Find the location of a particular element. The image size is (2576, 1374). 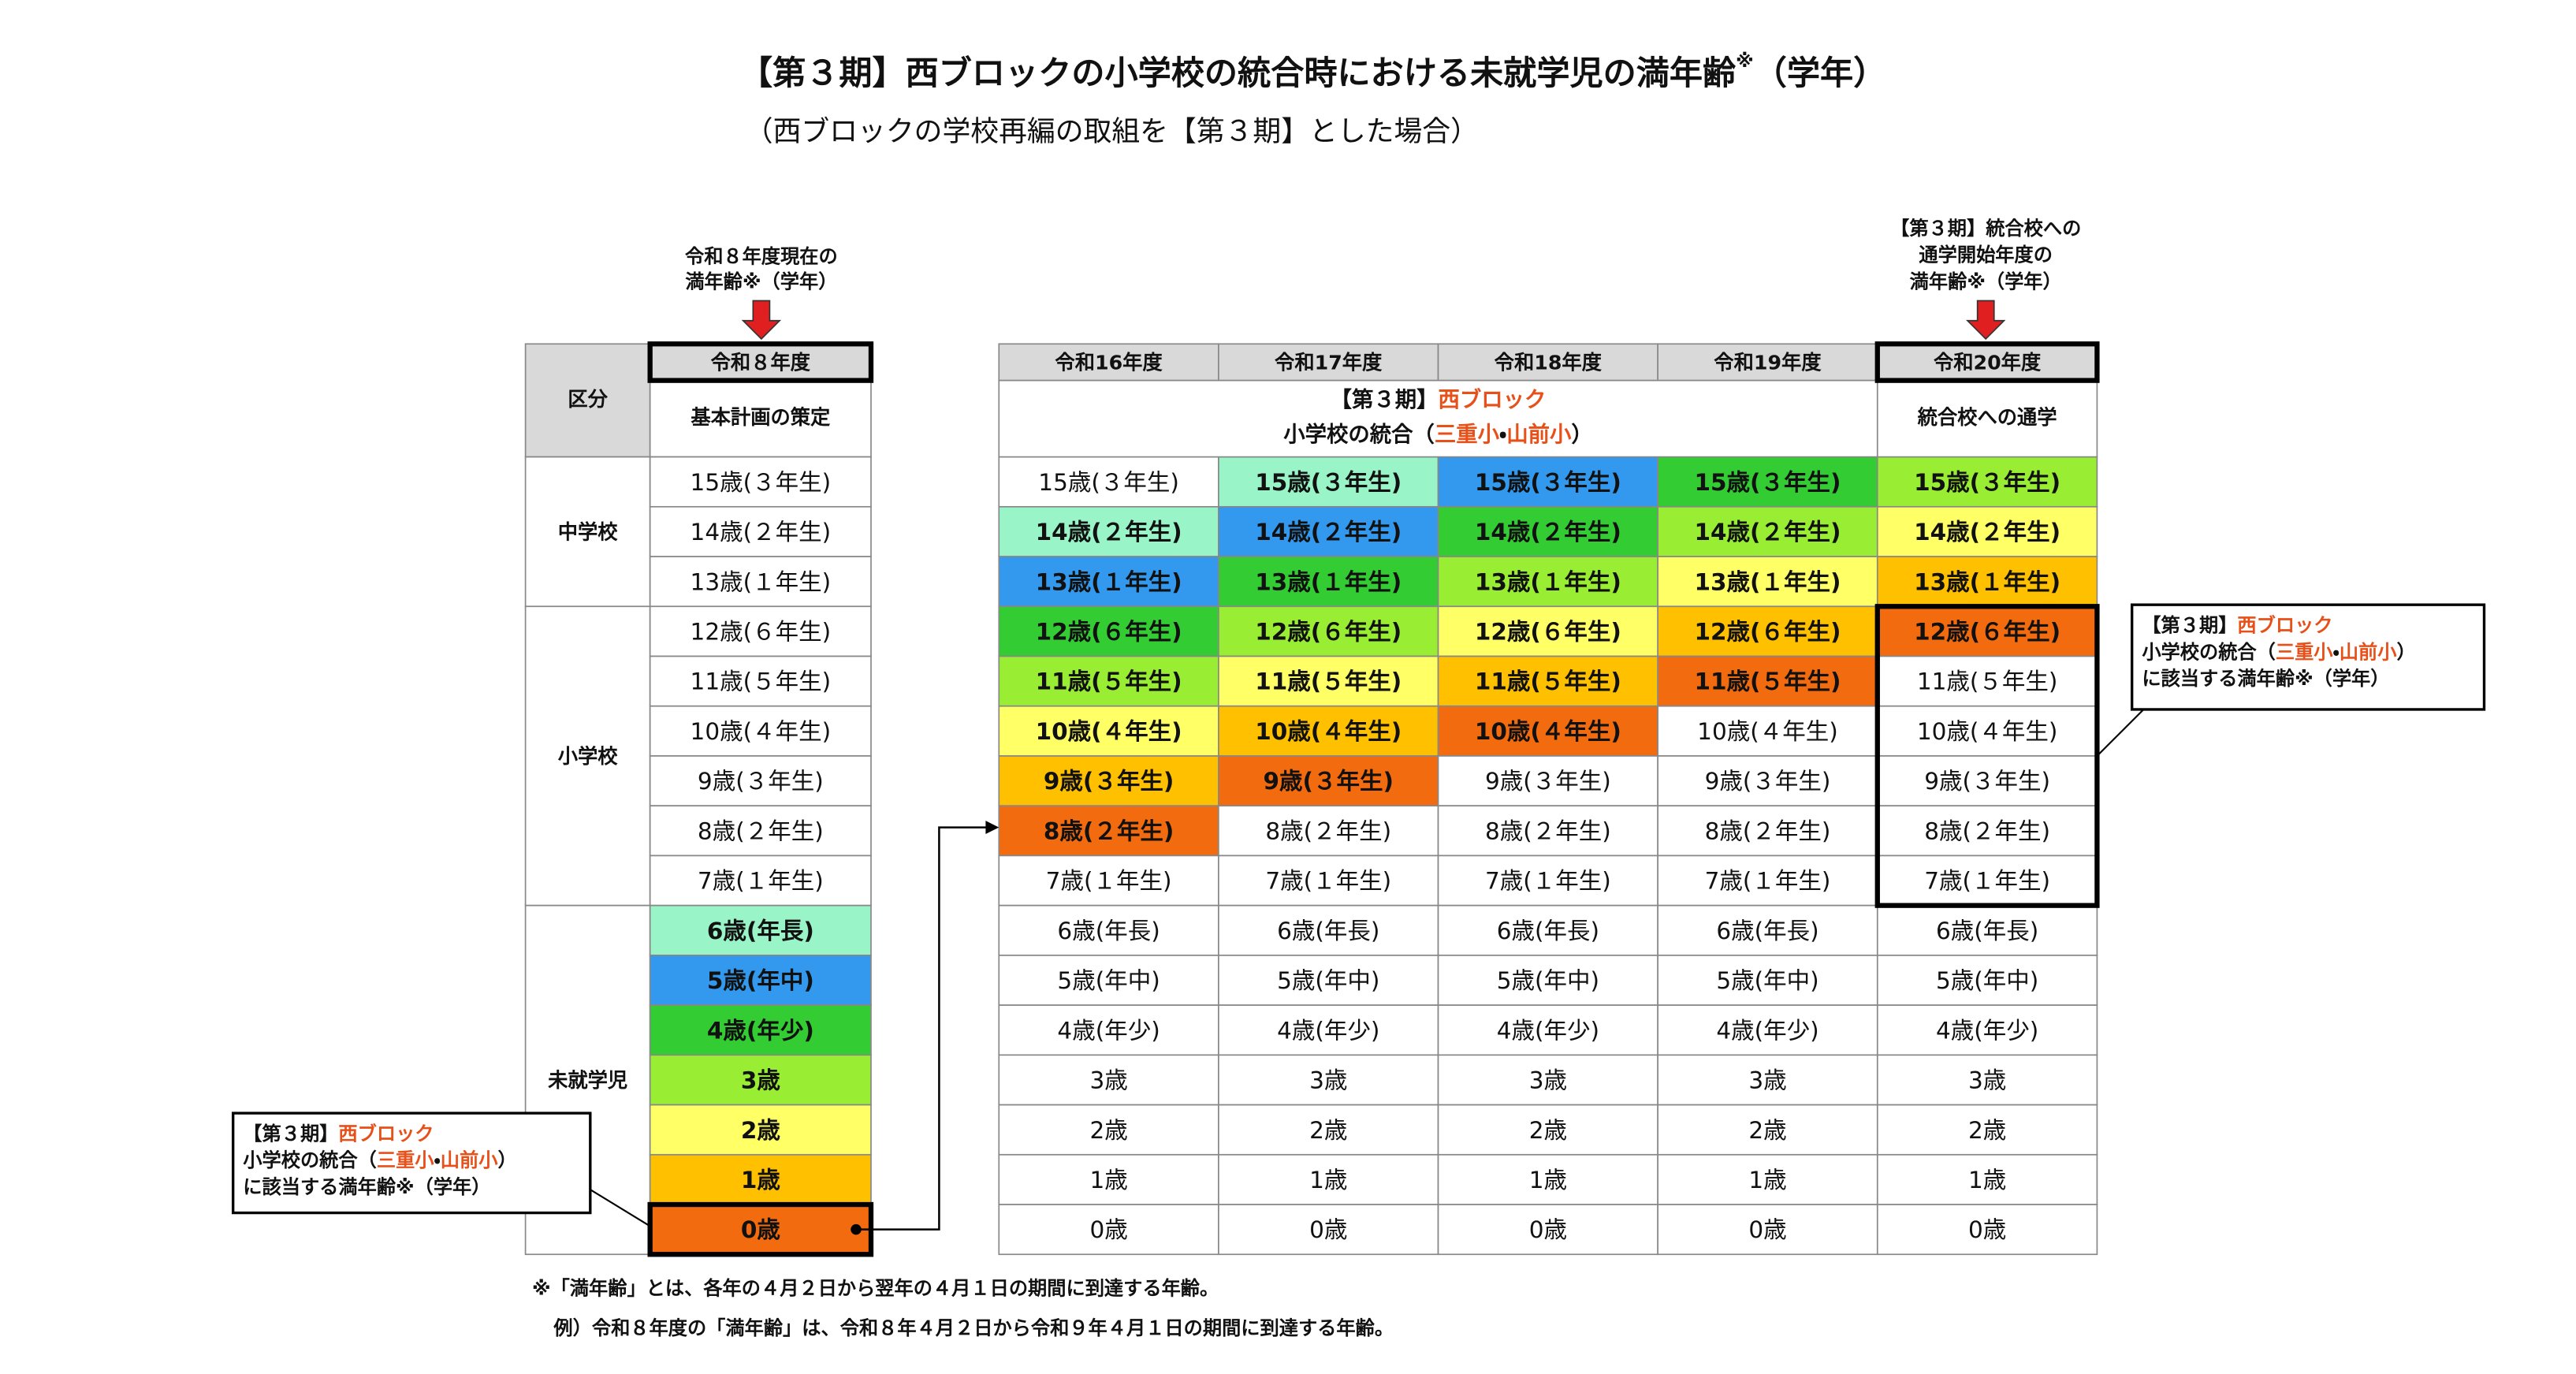

cell-text: 10歳(４年生) is located at coordinates (1548, 731).